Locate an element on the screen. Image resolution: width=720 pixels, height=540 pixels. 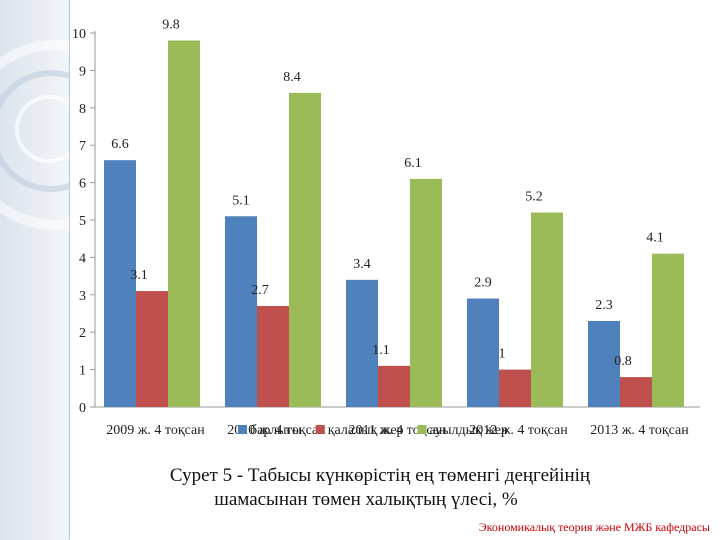
data-label: 1 is located at coordinates (502, 354).